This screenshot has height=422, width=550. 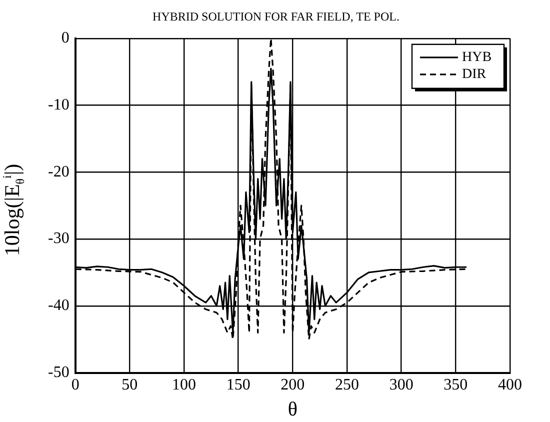 I want to click on chart-title: HYBRID SOLUTION FOR FAR FIELD, TE POL., so click(x=276, y=16).